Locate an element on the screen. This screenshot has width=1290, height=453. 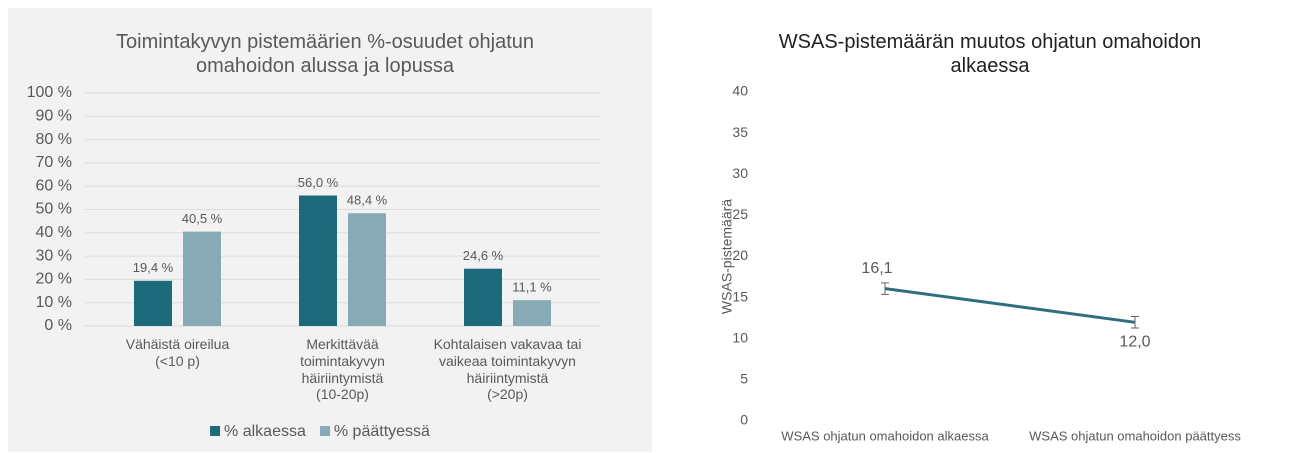
value-label: 16,1 is located at coordinates (876, 268).